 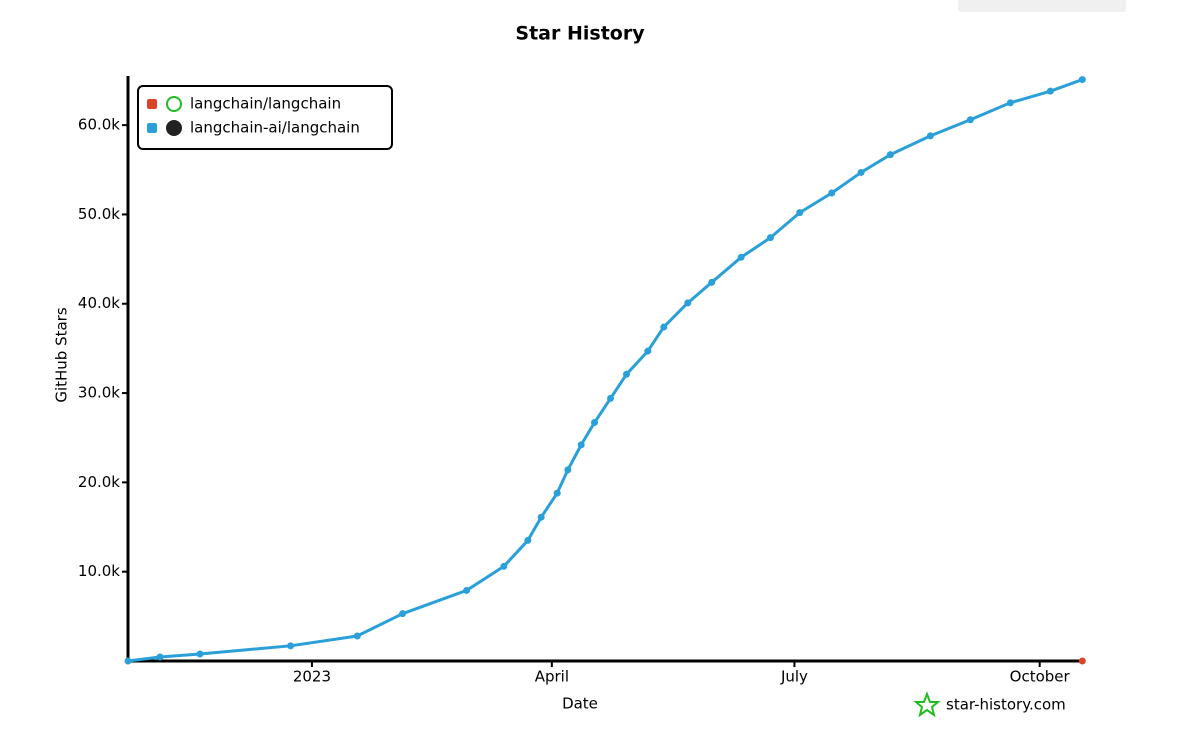 What do you see at coordinates (99, 214) in the screenshot?
I see `y-tick-label: 50.0k` at bounding box center [99, 214].